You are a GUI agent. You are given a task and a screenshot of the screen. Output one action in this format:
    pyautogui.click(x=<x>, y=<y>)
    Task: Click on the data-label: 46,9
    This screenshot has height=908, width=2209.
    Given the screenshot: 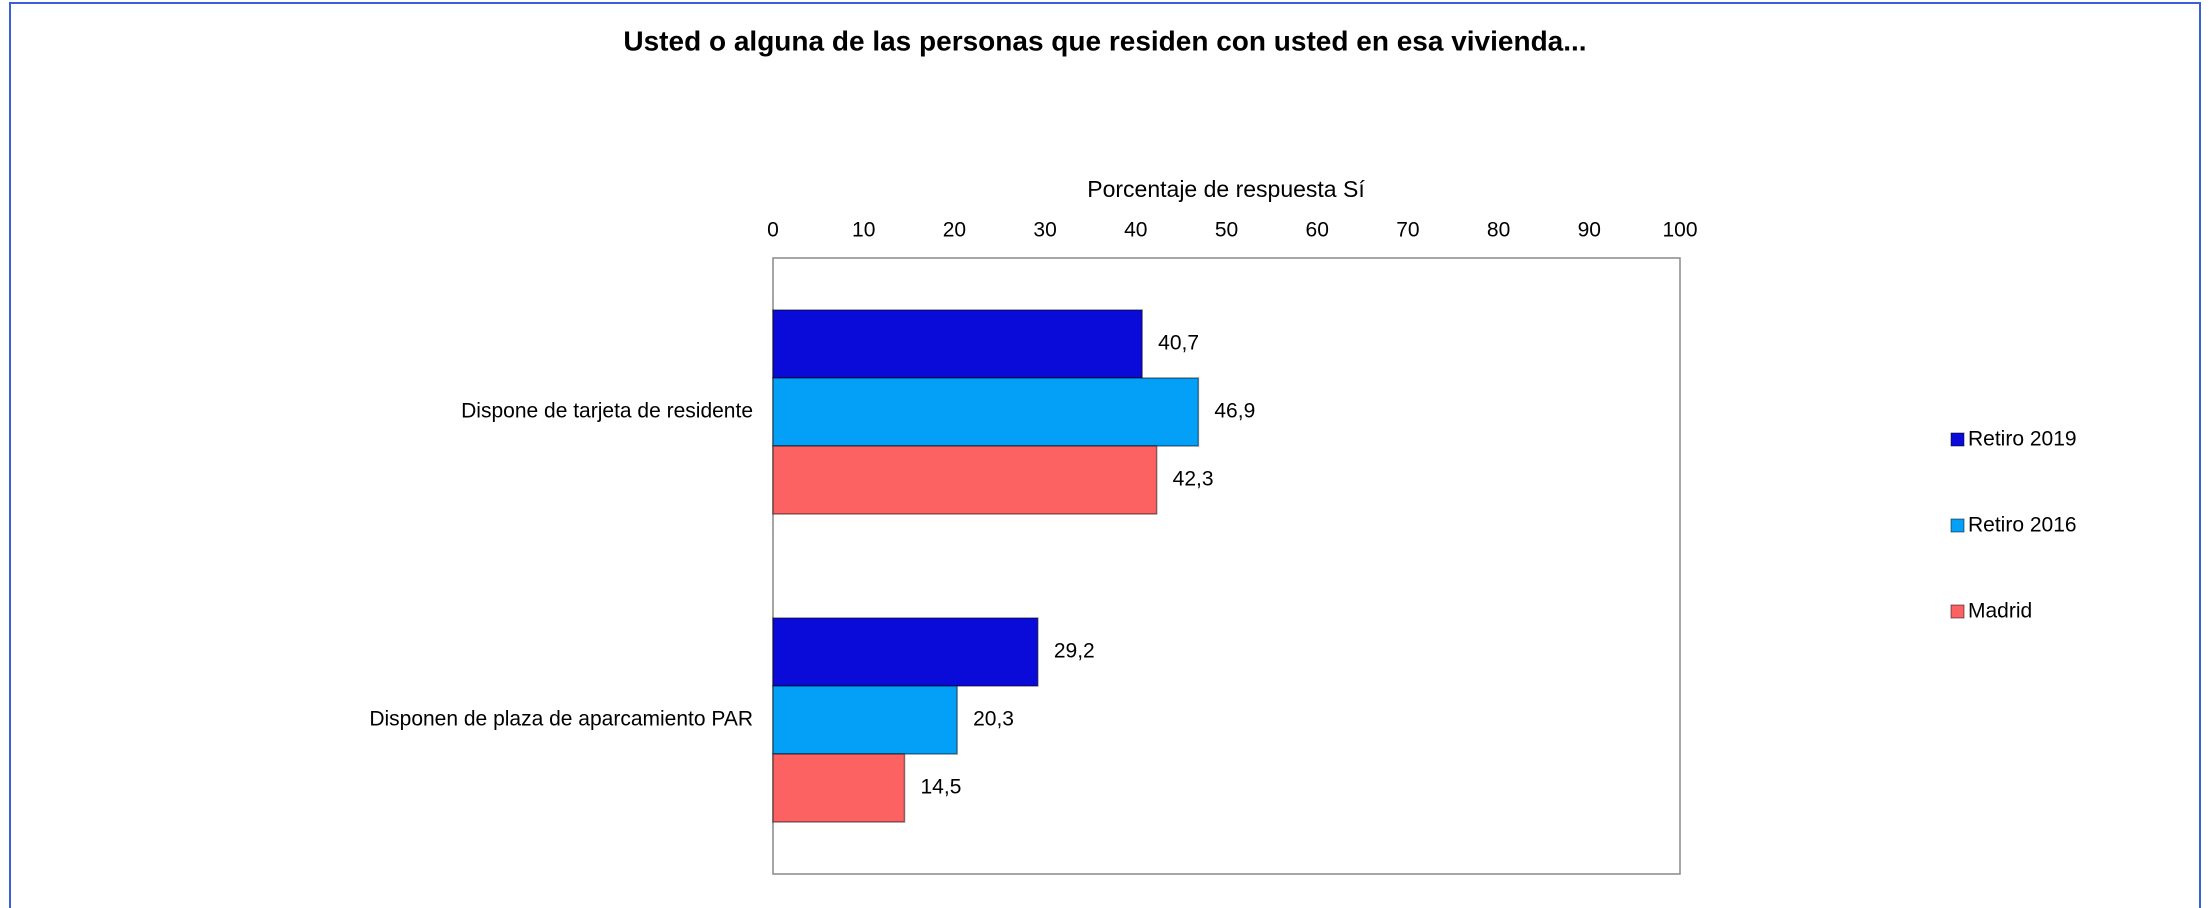 What is the action you would take?
    pyautogui.click(x=1234, y=411)
    